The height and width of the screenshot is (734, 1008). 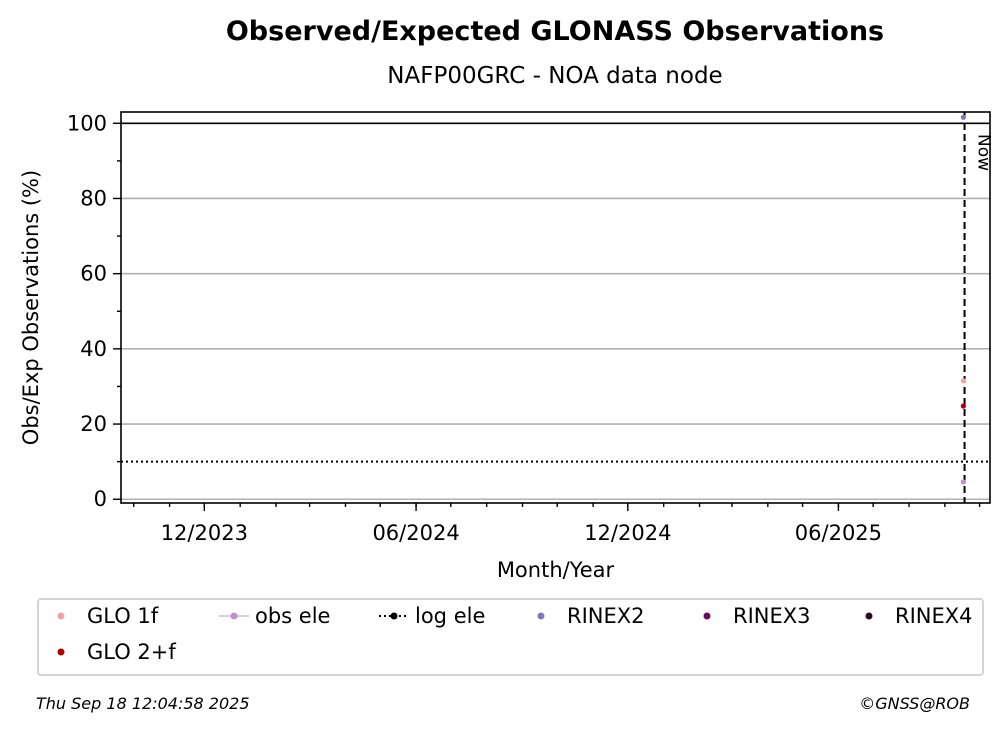 What do you see at coordinates (31, 307) in the screenshot?
I see `y-axis-label: Obs/Exp Observations (%)` at bounding box center [31, 307].